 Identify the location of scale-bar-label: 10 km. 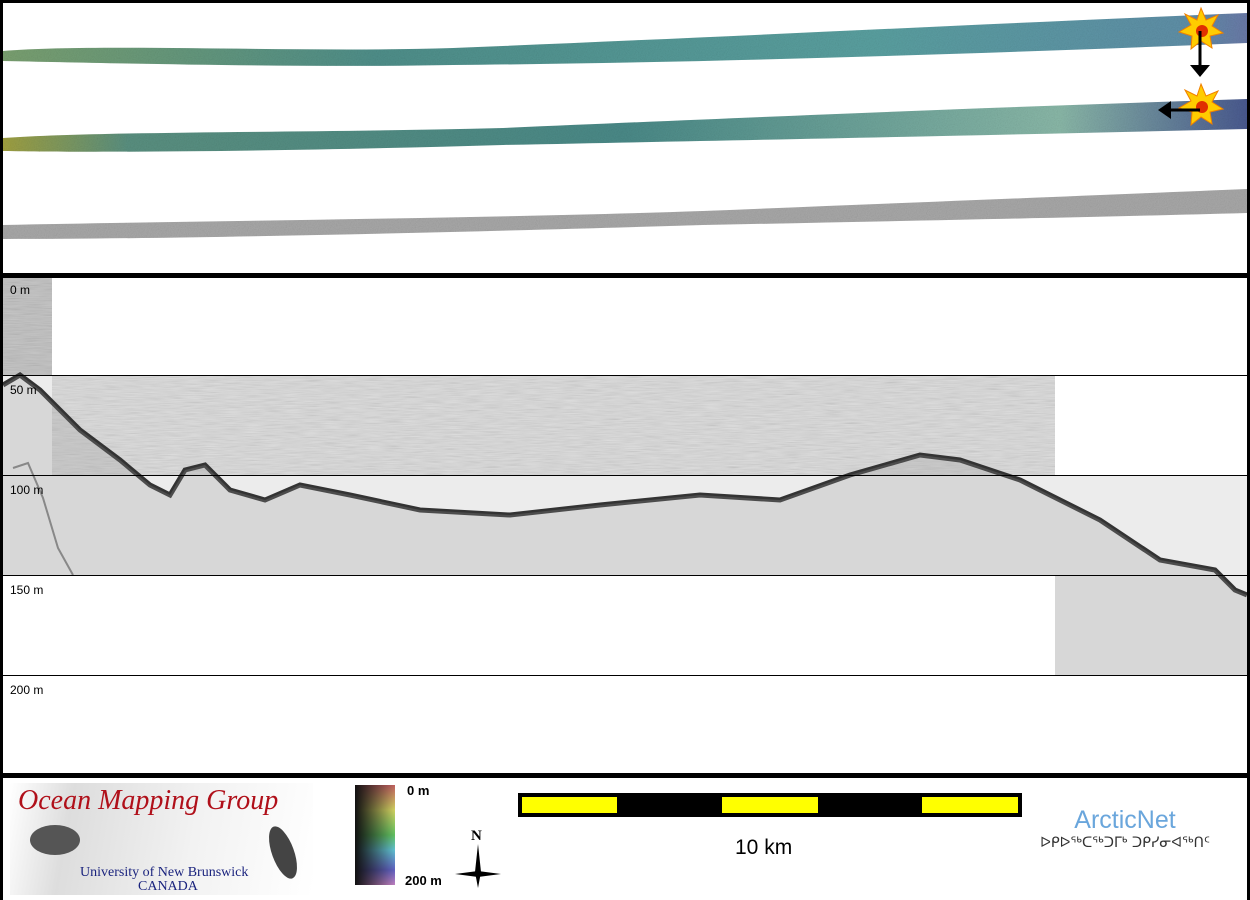
(764, 847).